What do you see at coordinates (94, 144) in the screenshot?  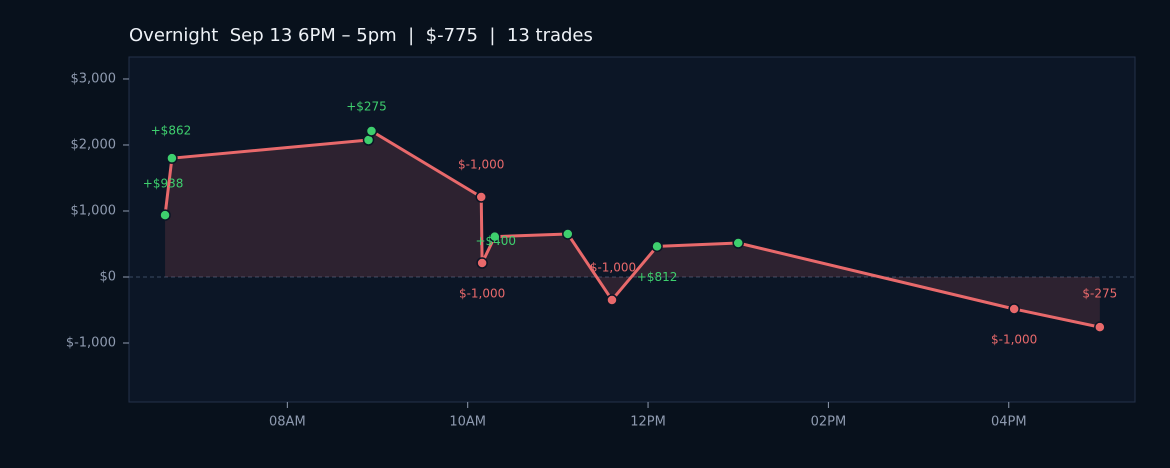 I see `y-tick-label: $2,000` at bounding box center [94, 144].